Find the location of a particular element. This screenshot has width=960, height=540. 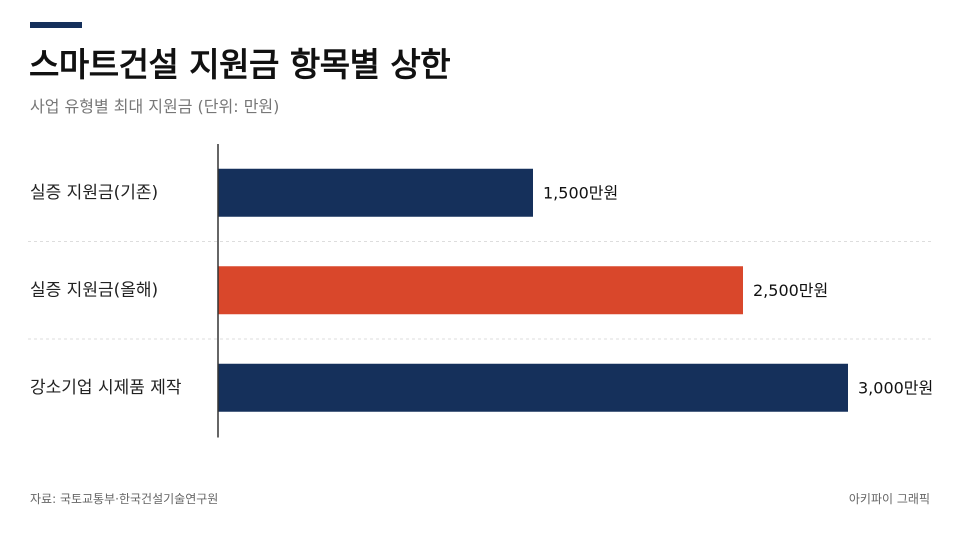

value-label: 2,500만원 is located at coordinates (790, 290).